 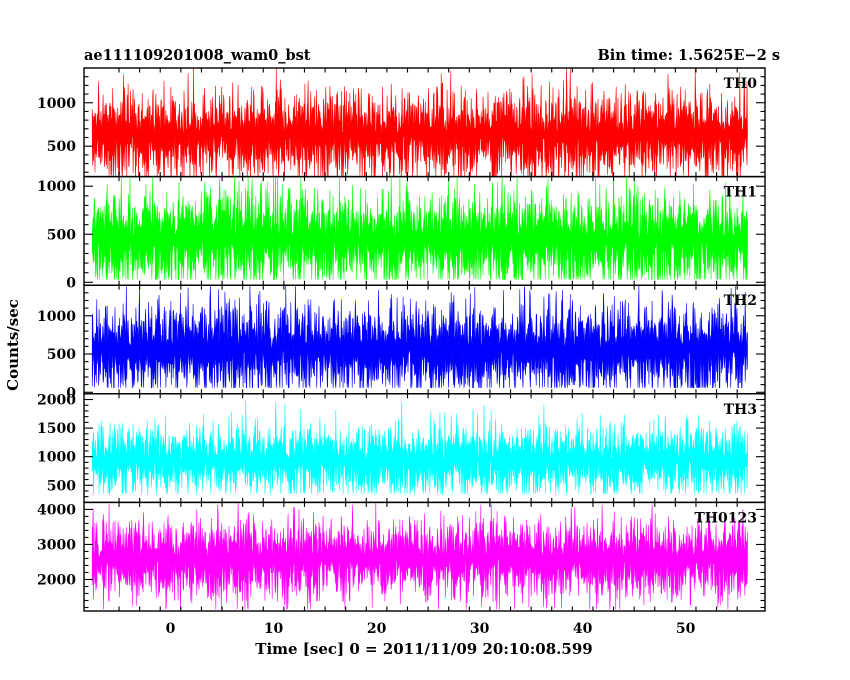 I want to click on panel-label-th0: TH0, so click(x=741, y=84).